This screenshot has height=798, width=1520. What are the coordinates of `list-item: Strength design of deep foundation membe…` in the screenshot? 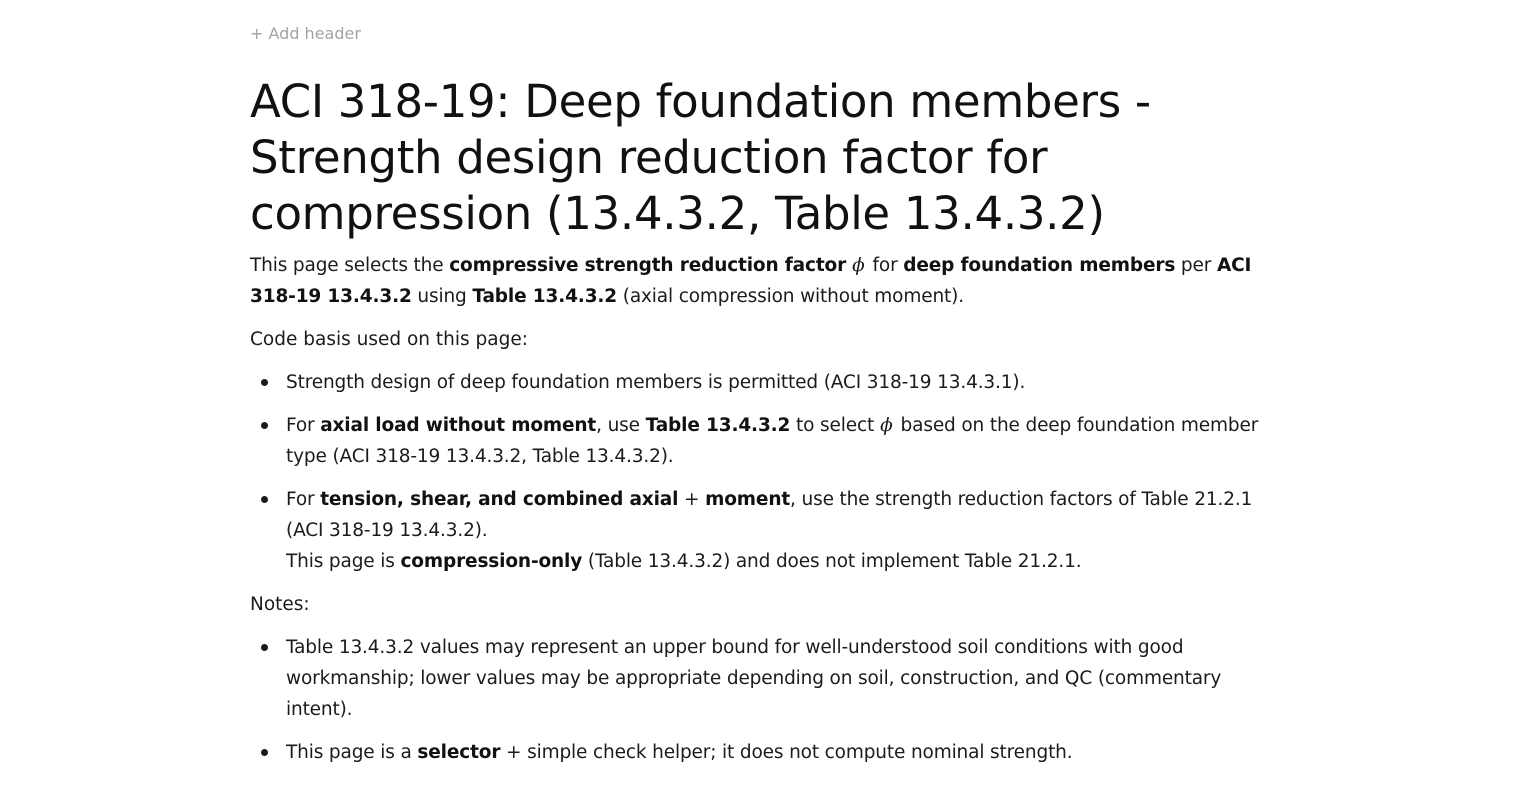 It's located at (770, 382).